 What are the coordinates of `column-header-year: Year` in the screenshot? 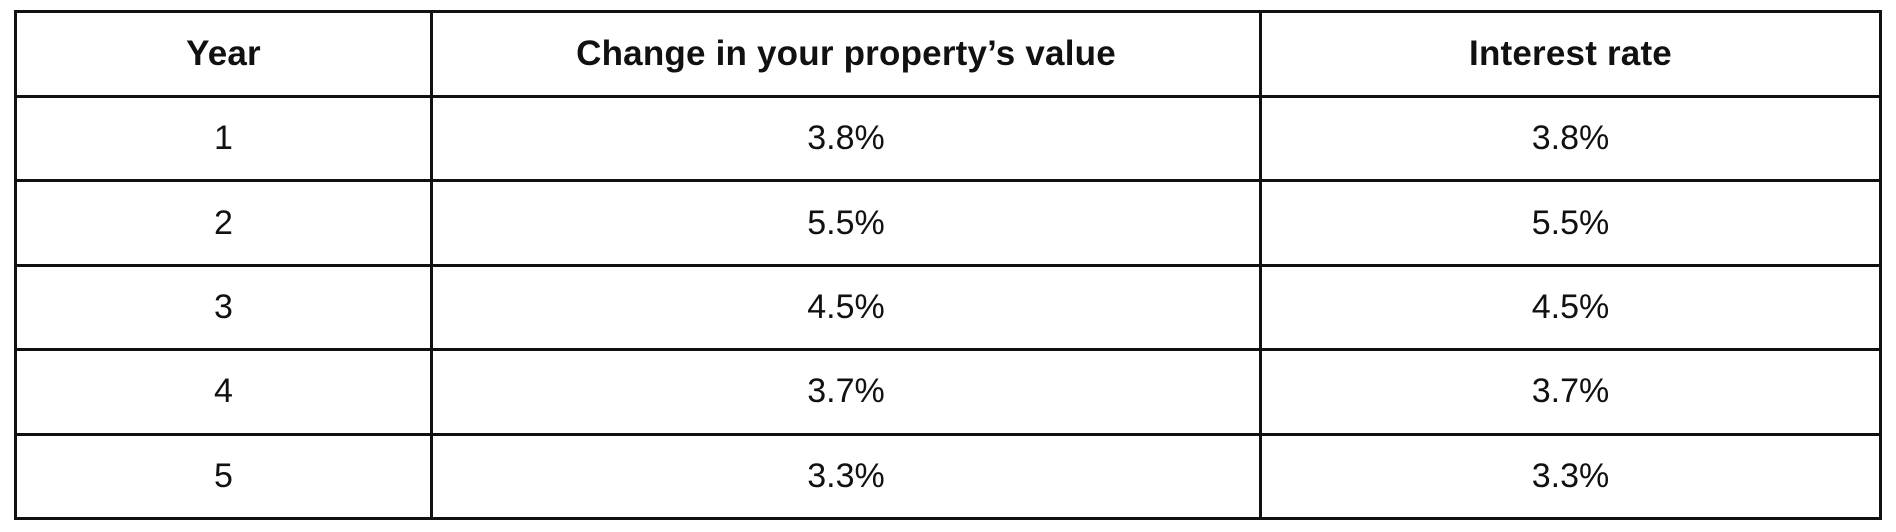 It's located at (223, 54).